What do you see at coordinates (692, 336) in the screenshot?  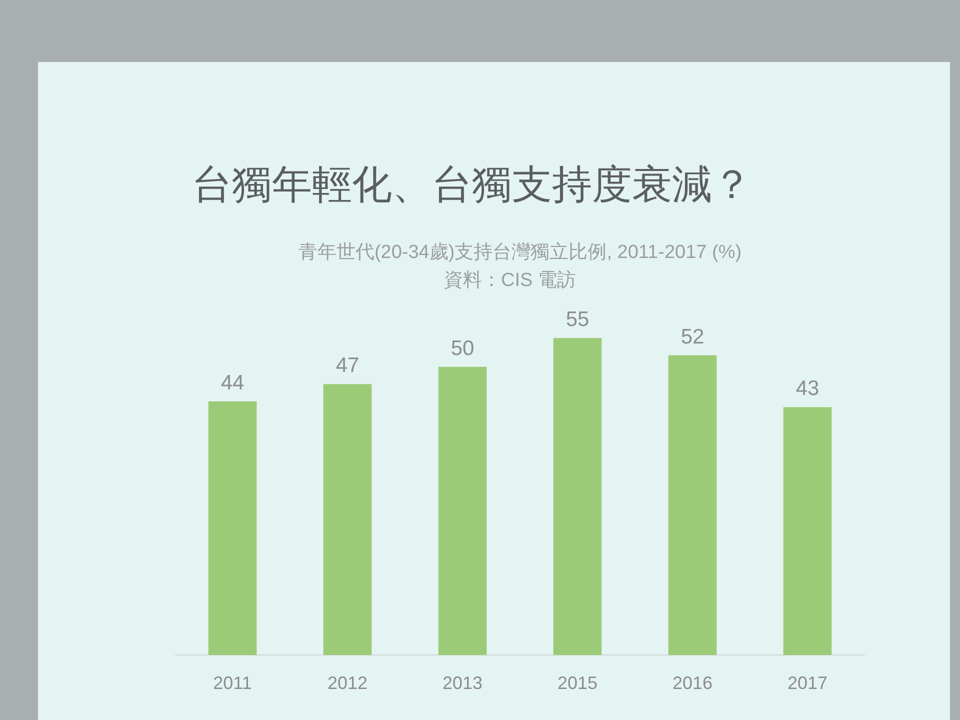 I see `data-label: 52` at bounding box center [692, 336].